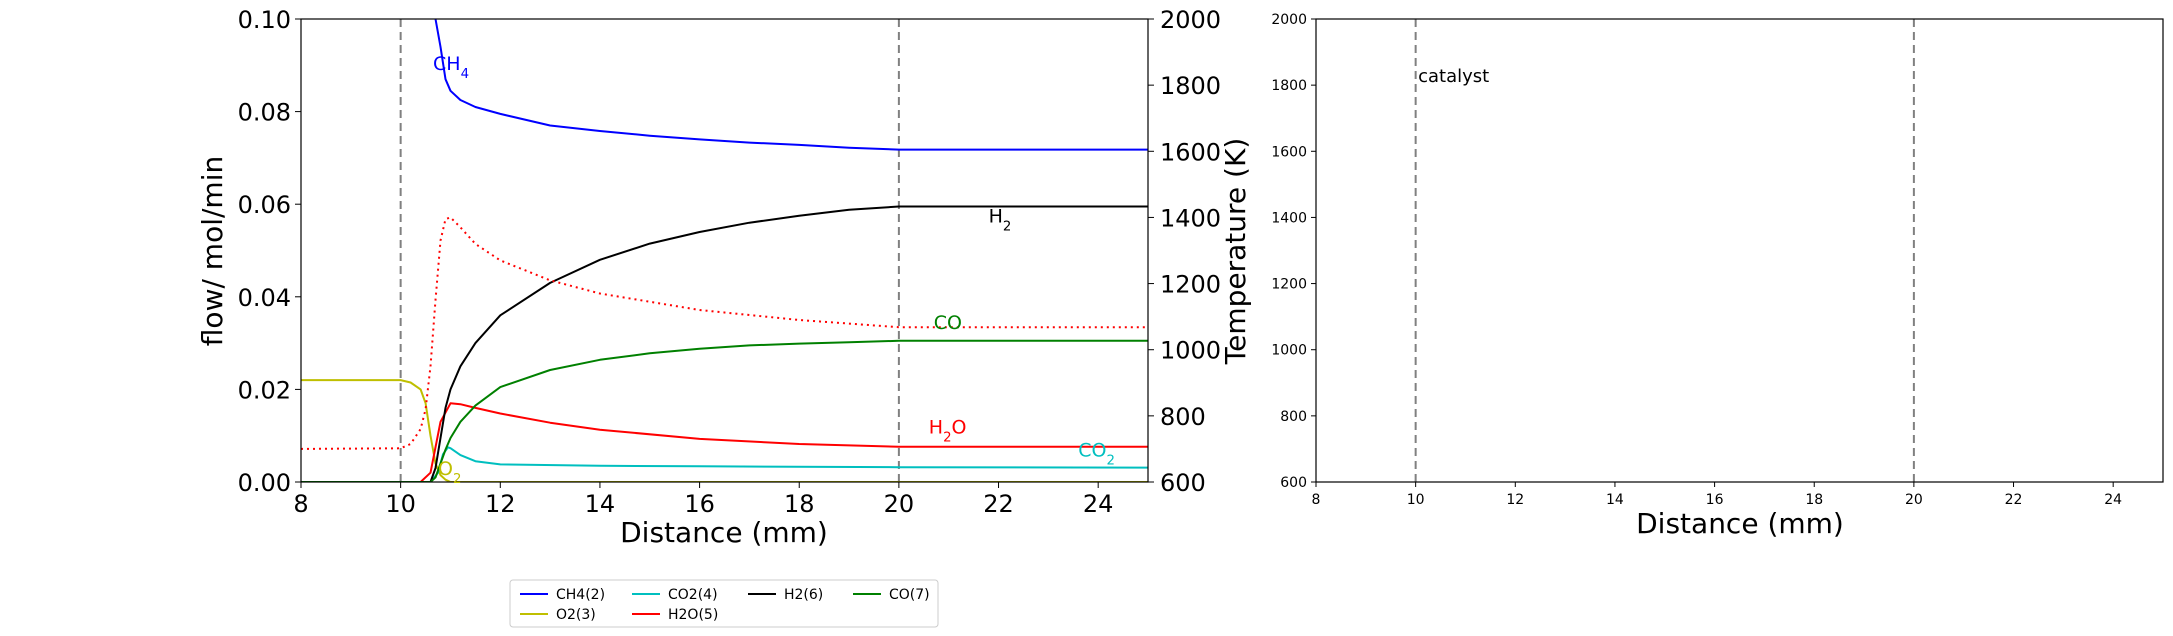 This screenshot has width=2173, height=636. Describe the element at coordinates (803, 595) in the screenshot. I see `legend-label-2: H2(6)` at that location.